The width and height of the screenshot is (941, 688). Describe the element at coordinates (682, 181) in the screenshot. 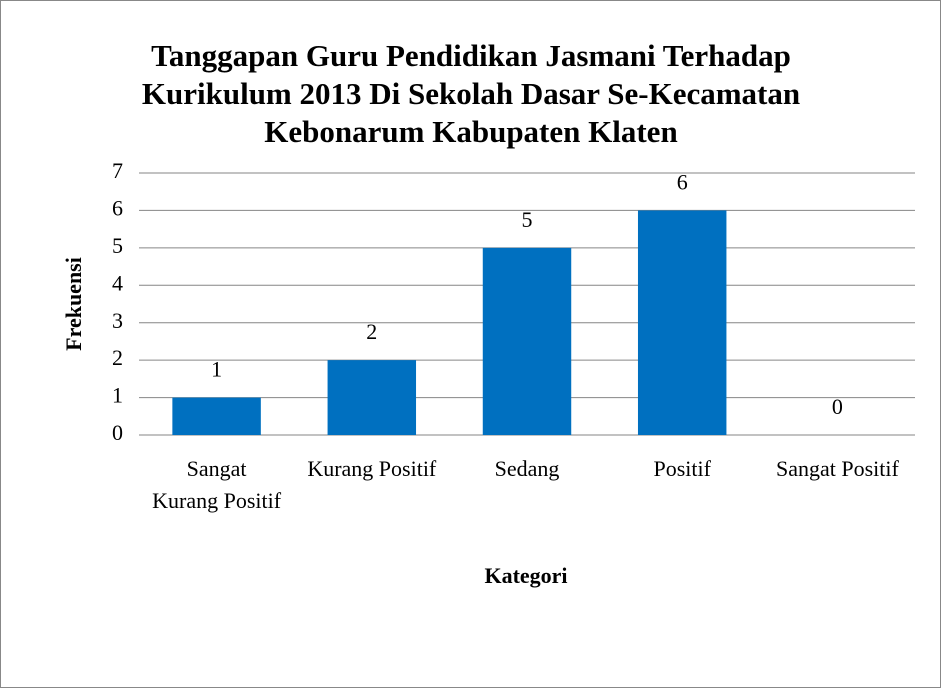

I see `data-label: 6` at that location.